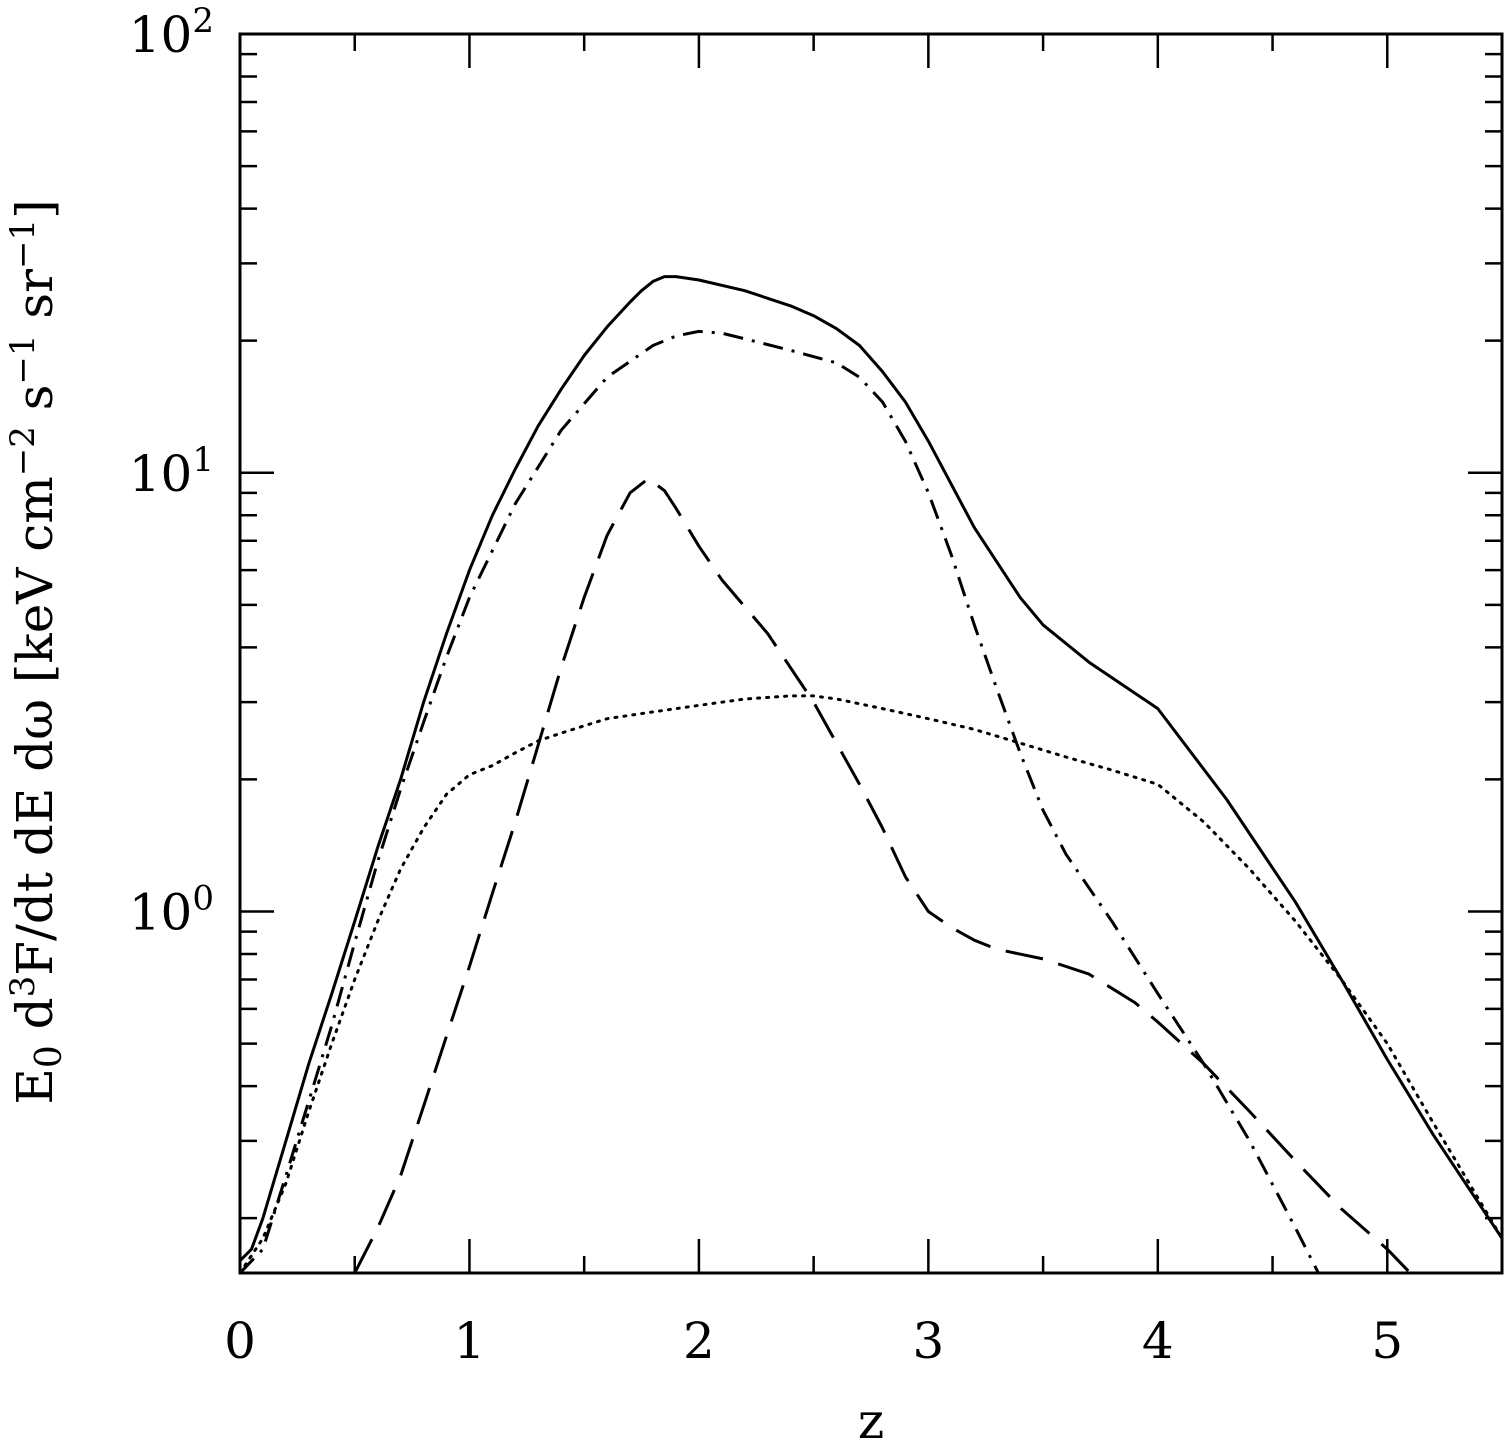 This screenshot has height=1446, width=1505. Describe the element at coordinates (871, 1419) in the screenshot. I see `x-axis-label: z` at that location.